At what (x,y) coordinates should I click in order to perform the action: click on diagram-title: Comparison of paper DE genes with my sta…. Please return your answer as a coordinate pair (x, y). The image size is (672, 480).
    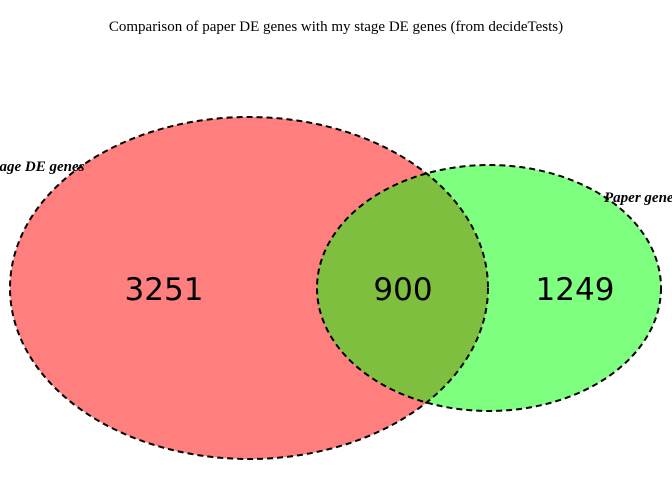
    Looking at the image, I should click on (336, 27).